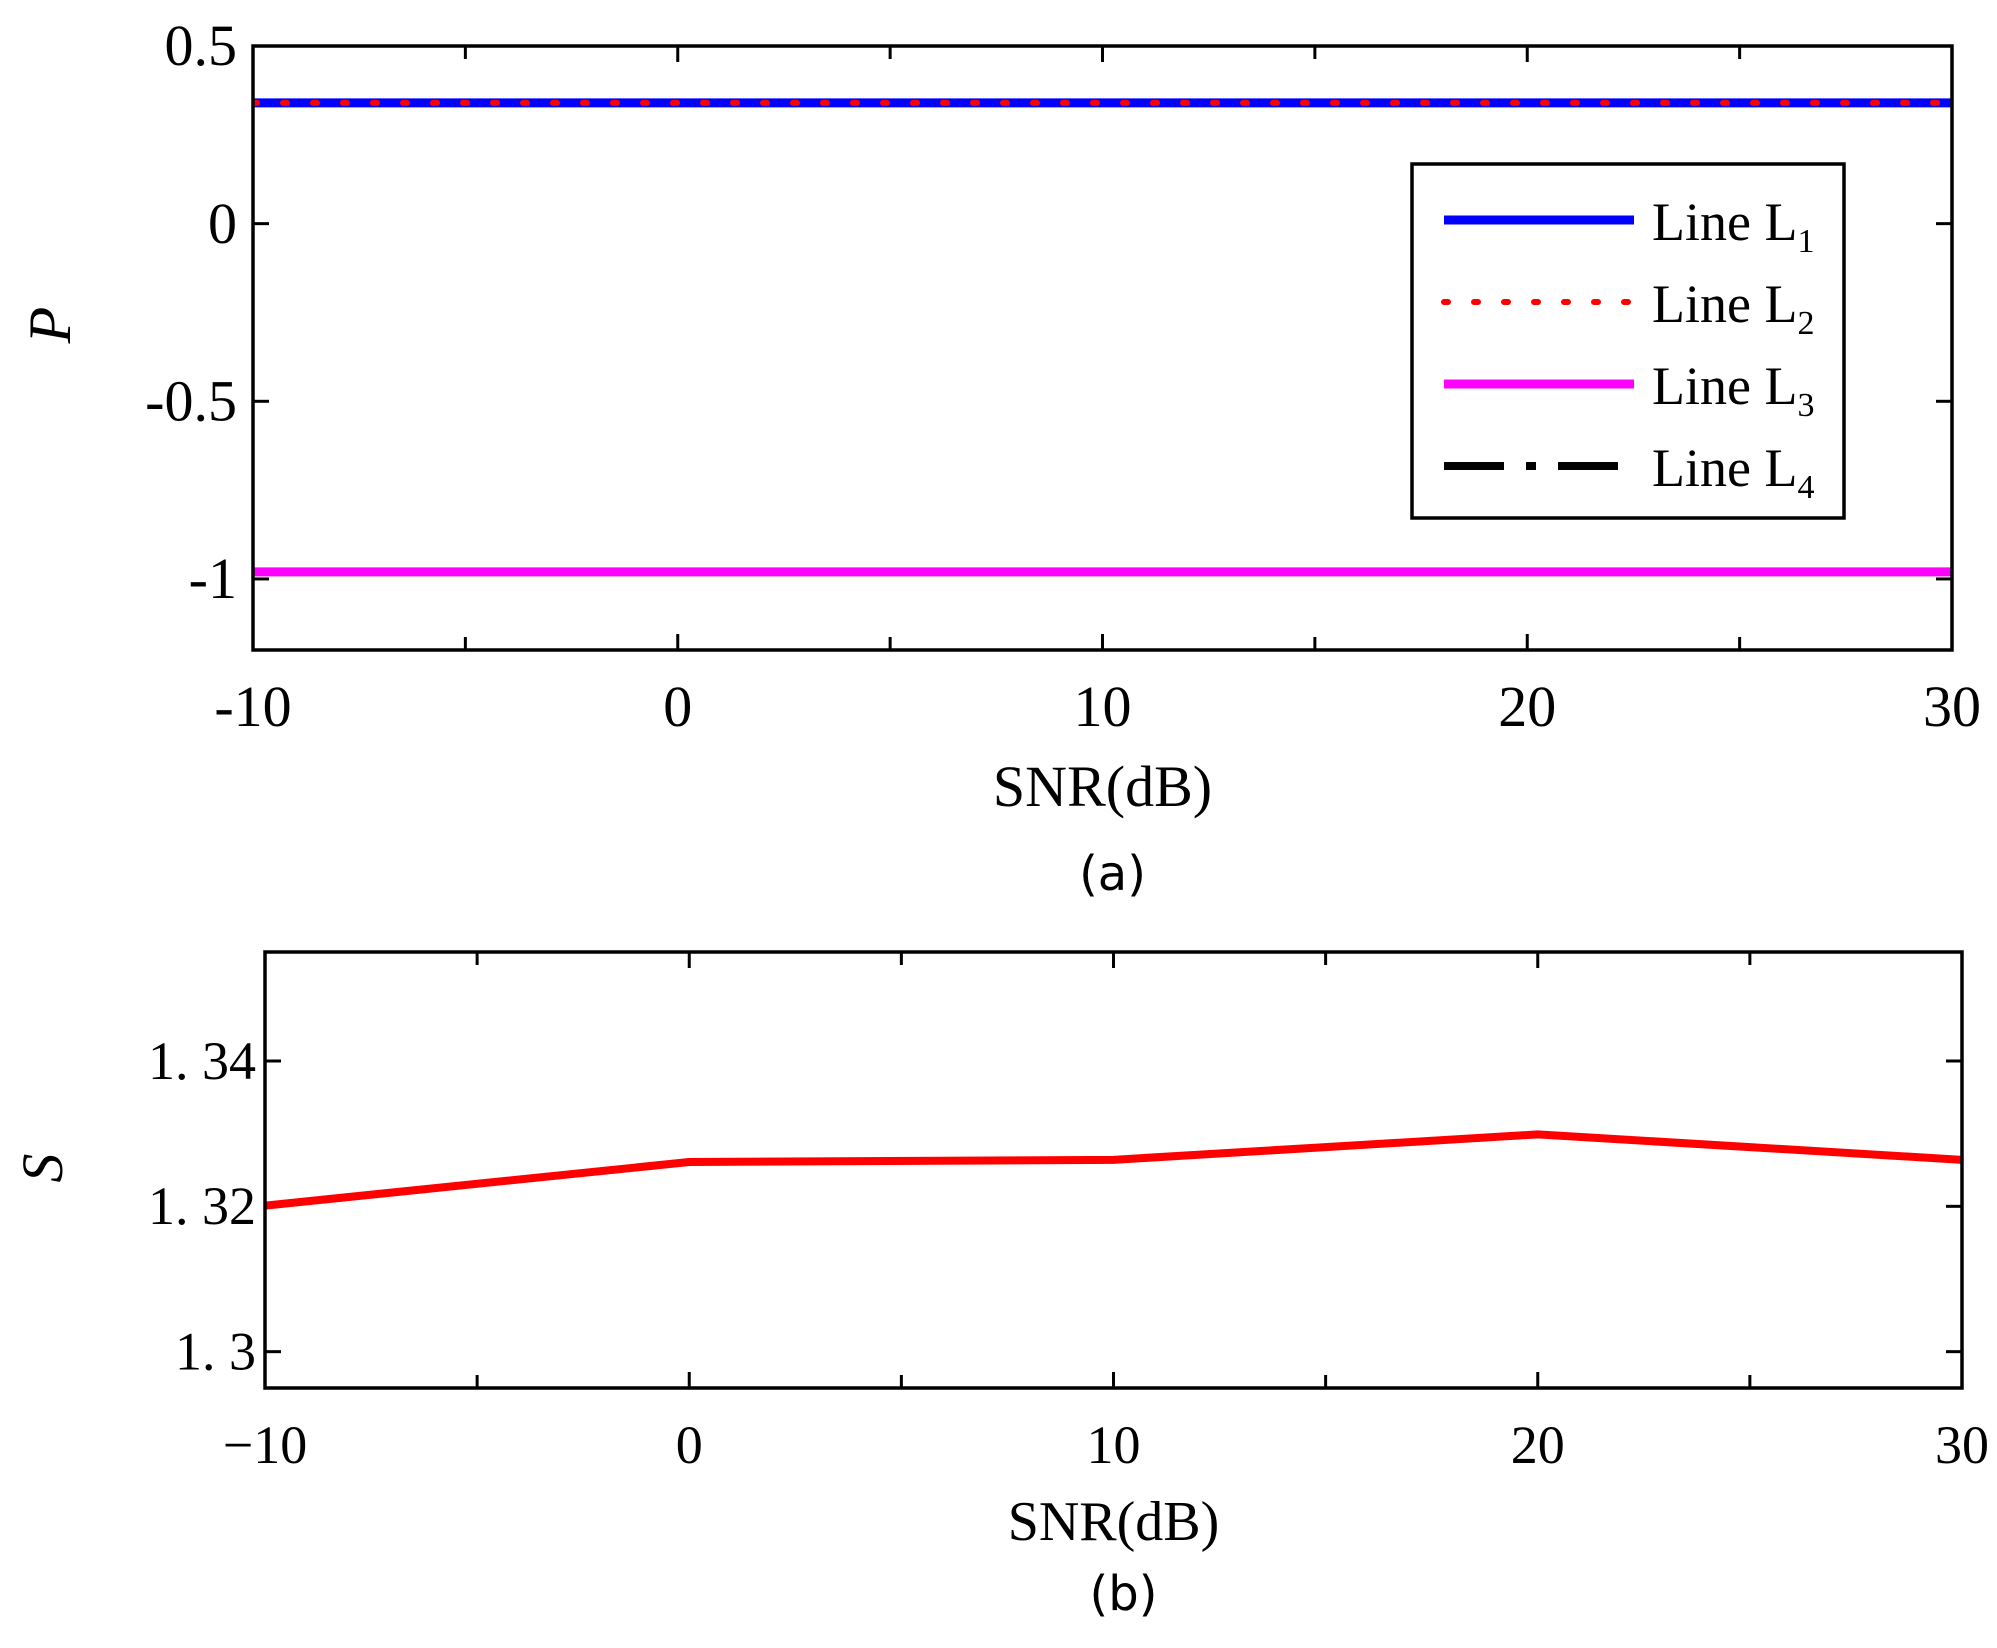 This screenshot has width=1997, height=1648. I want to click on y-tick-label: 0.5, so click(201, 45).